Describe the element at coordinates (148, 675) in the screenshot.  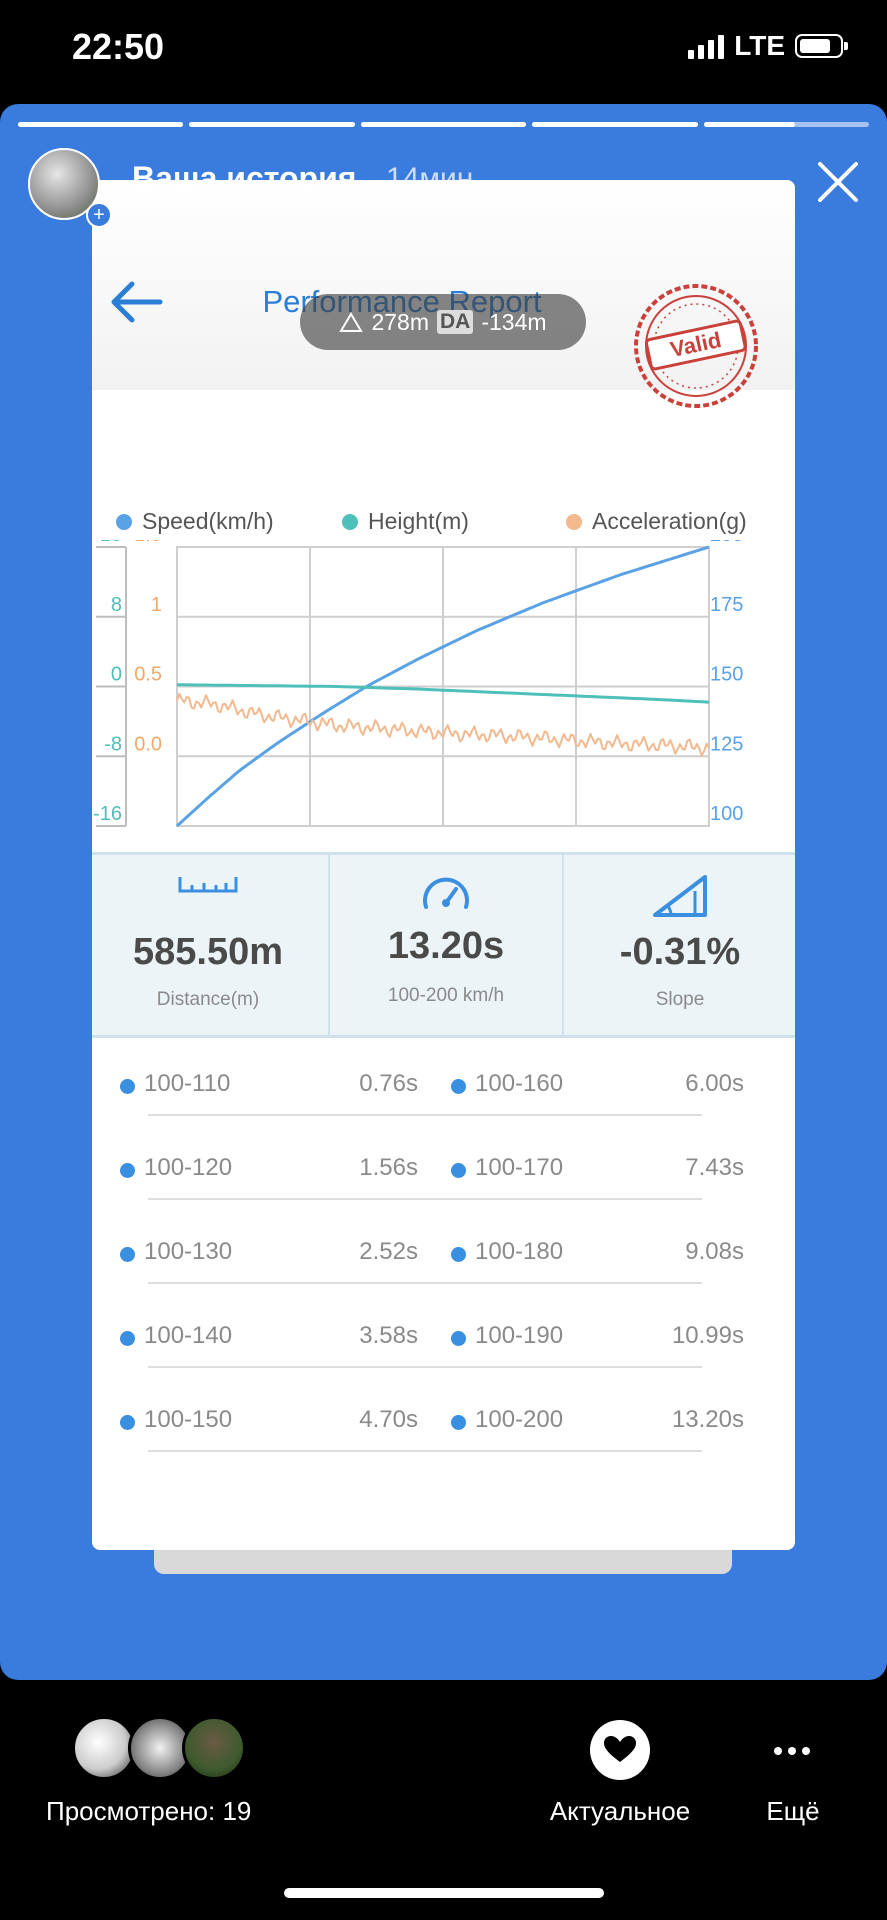
I see `y-tick-acceleration: 0.5` at that location.